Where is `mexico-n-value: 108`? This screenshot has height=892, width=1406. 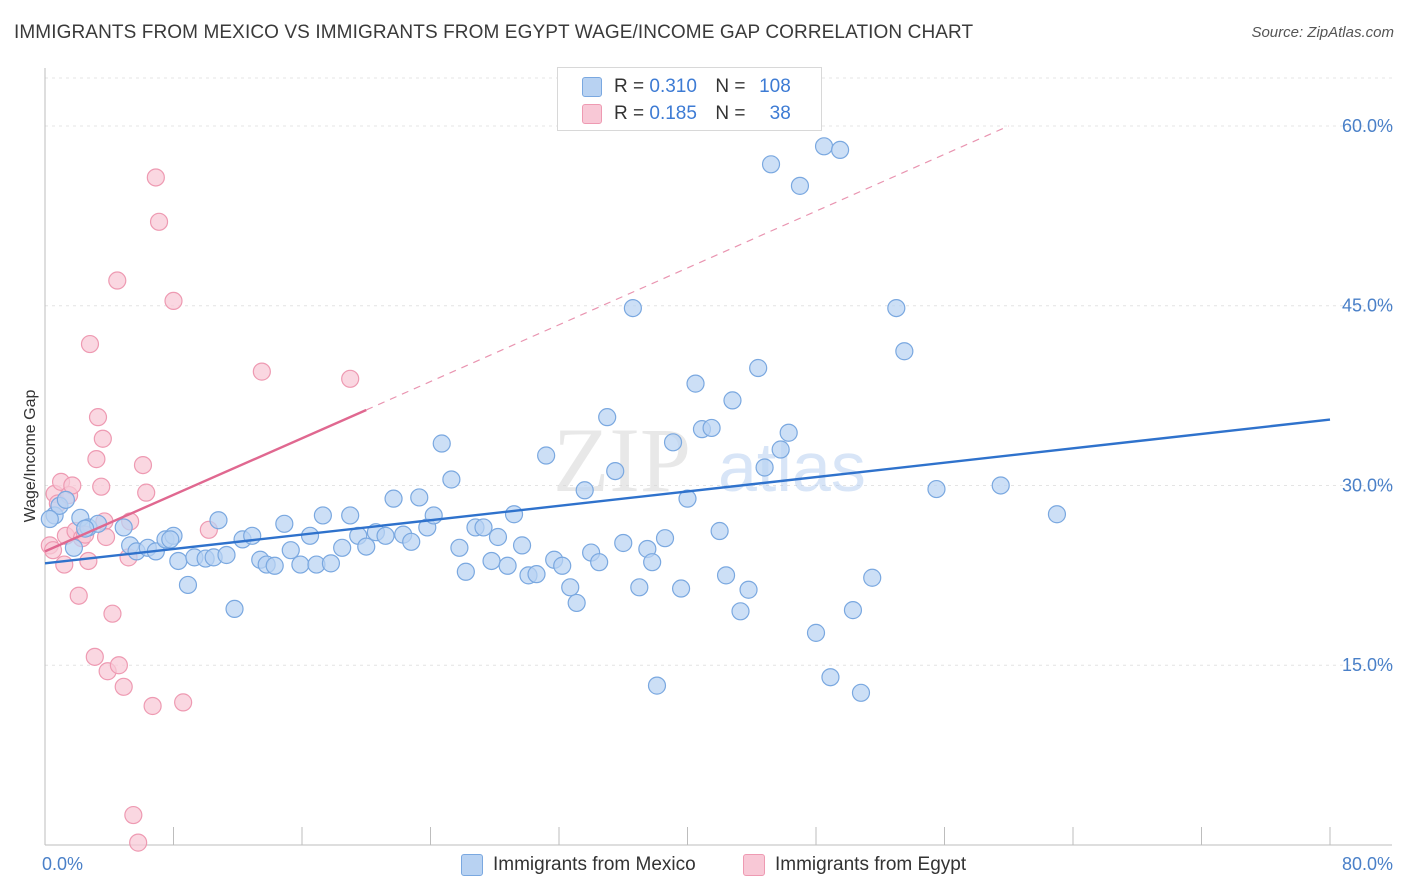
mexico-n-value: 108 is located at coordinates (775, 86).